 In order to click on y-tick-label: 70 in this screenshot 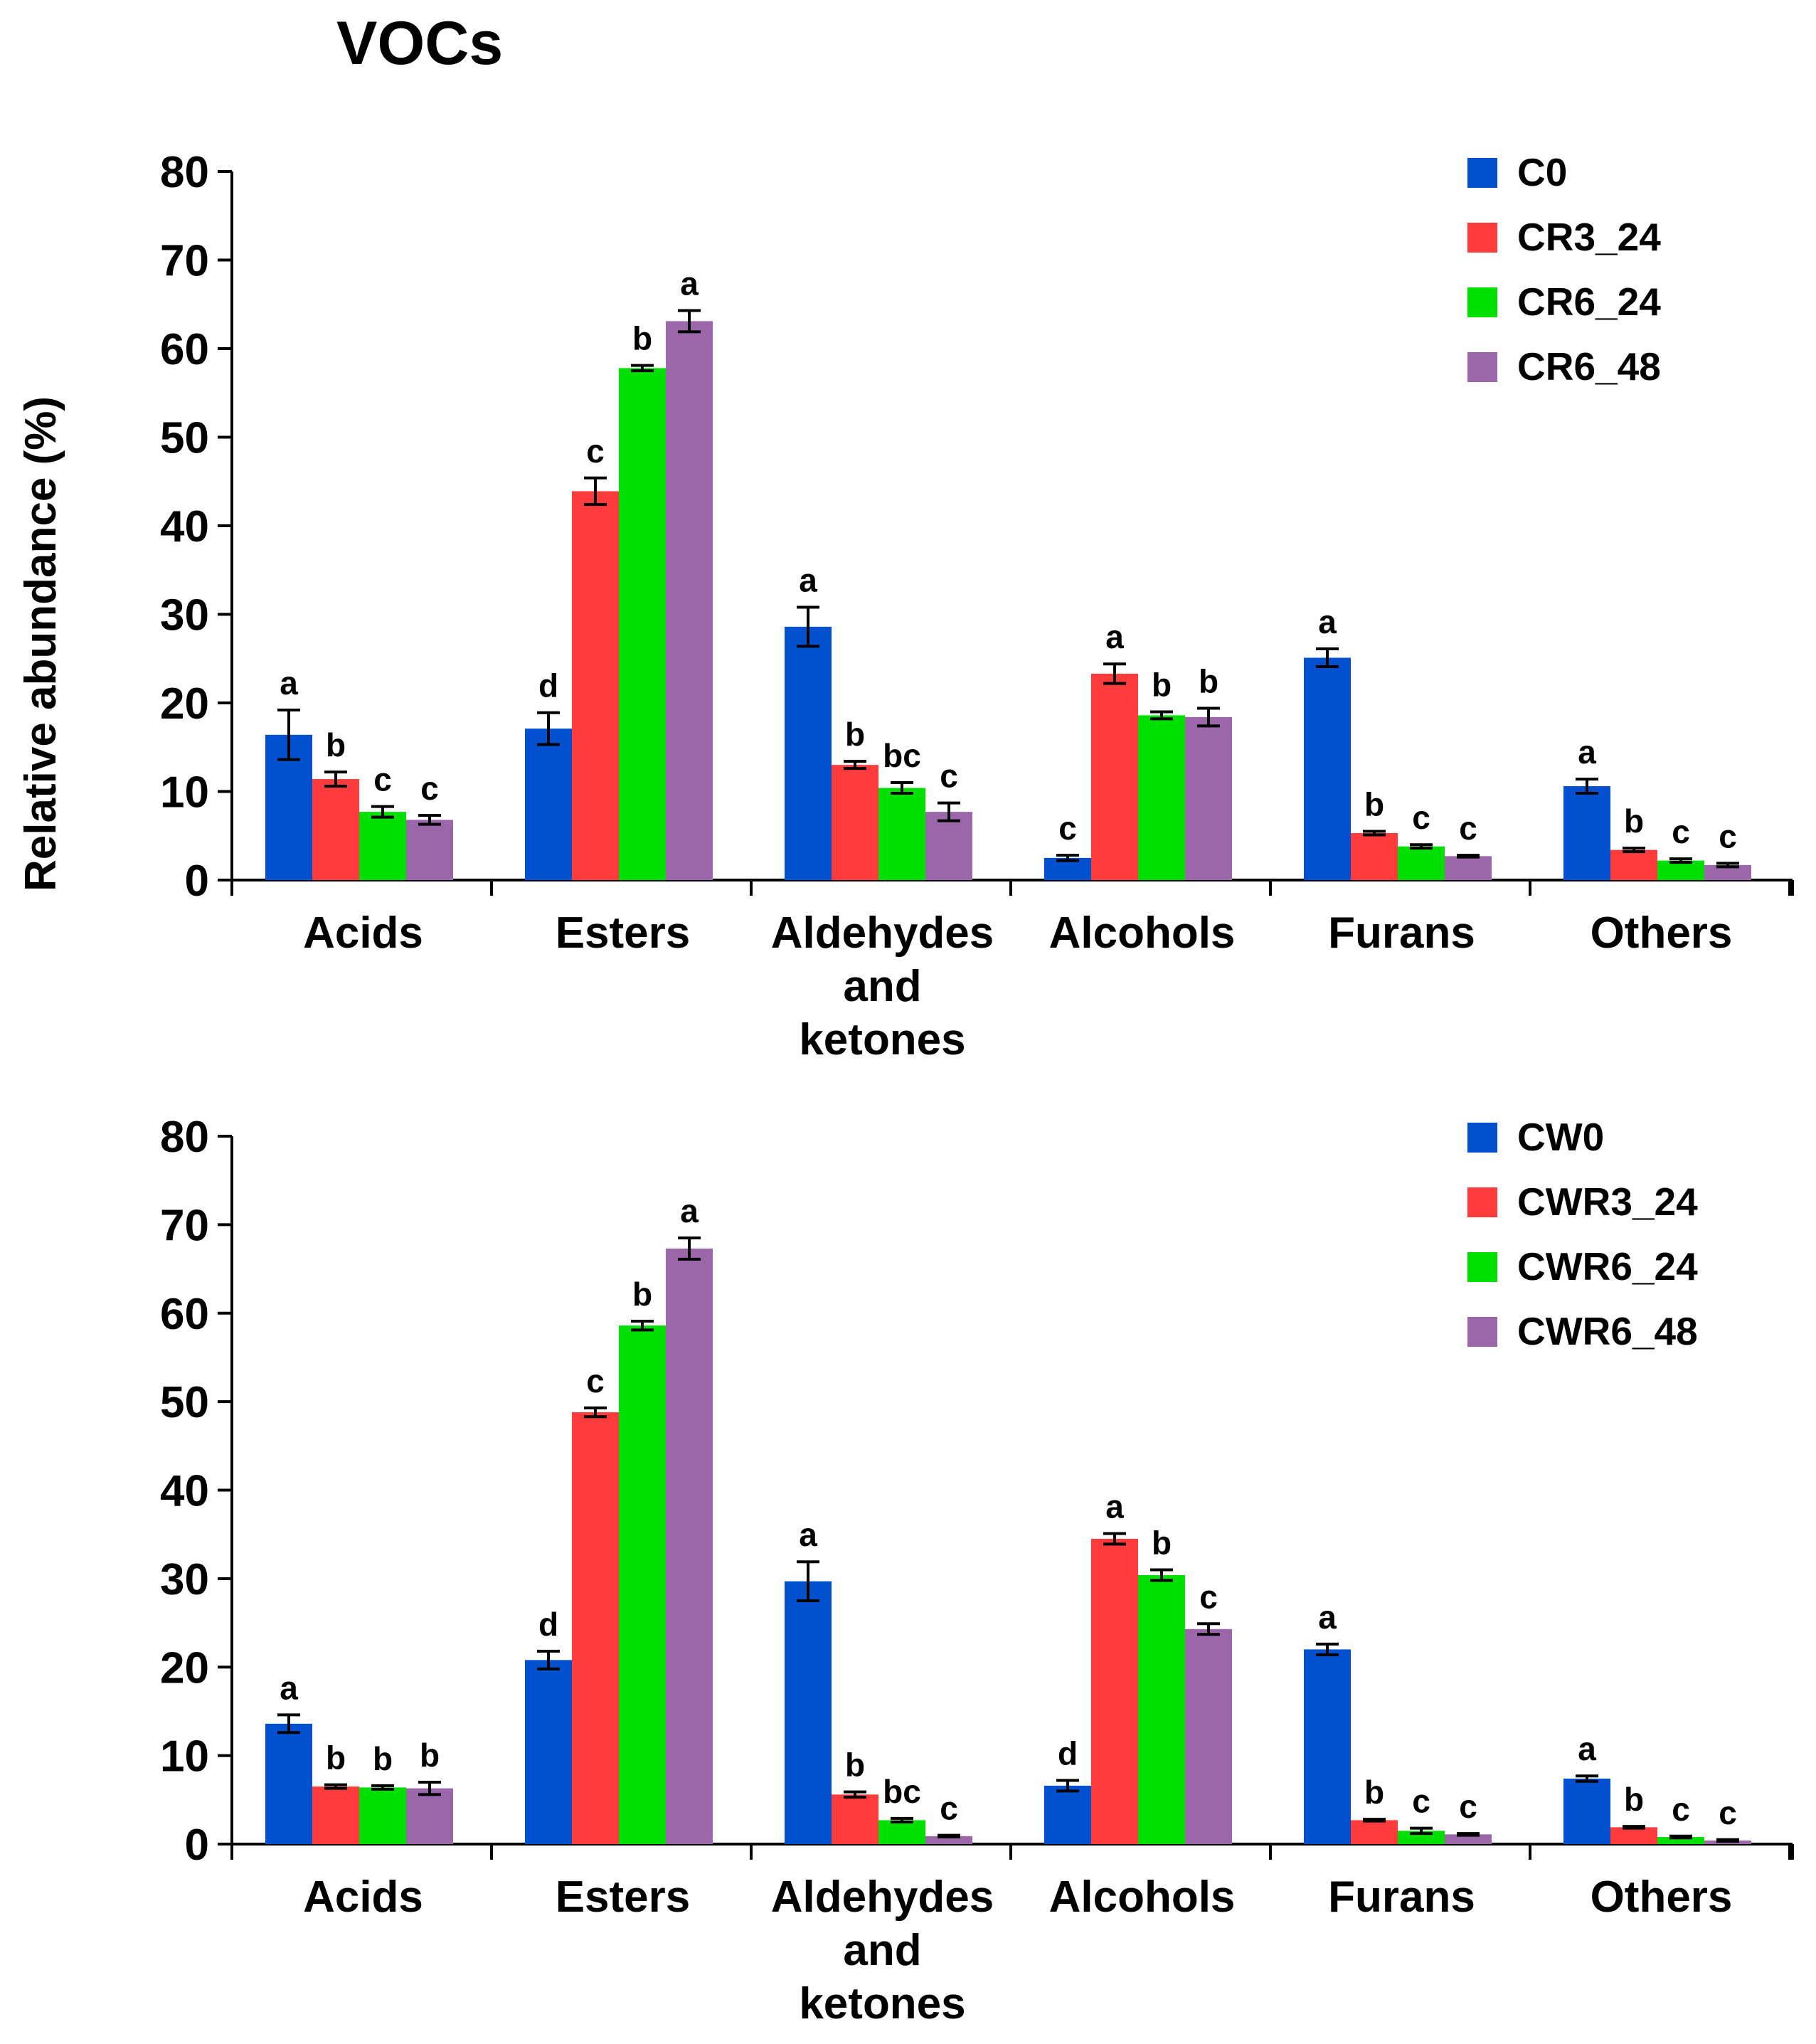, I will do `click(184, 261)`.